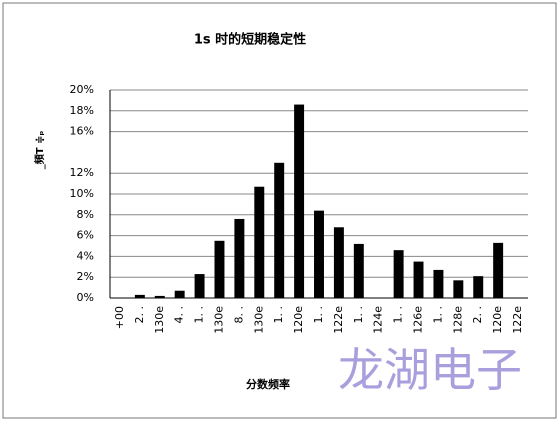 The height and width of the screenshot is (428, 560). Describe the element at coordinates (82, 193) in the screenshot. I see `y-tick-label: 10%` at that location.